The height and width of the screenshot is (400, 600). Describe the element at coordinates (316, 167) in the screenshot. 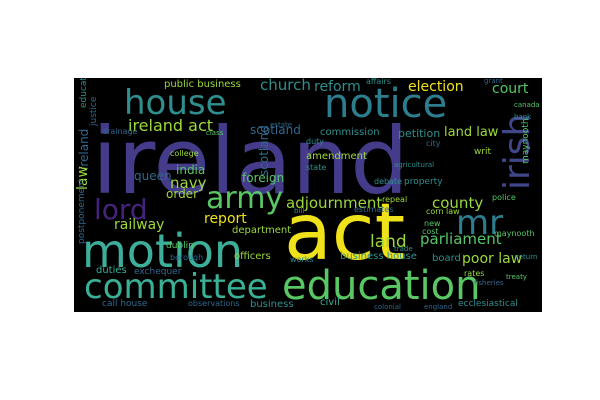

I see `word-state: state` at that location.